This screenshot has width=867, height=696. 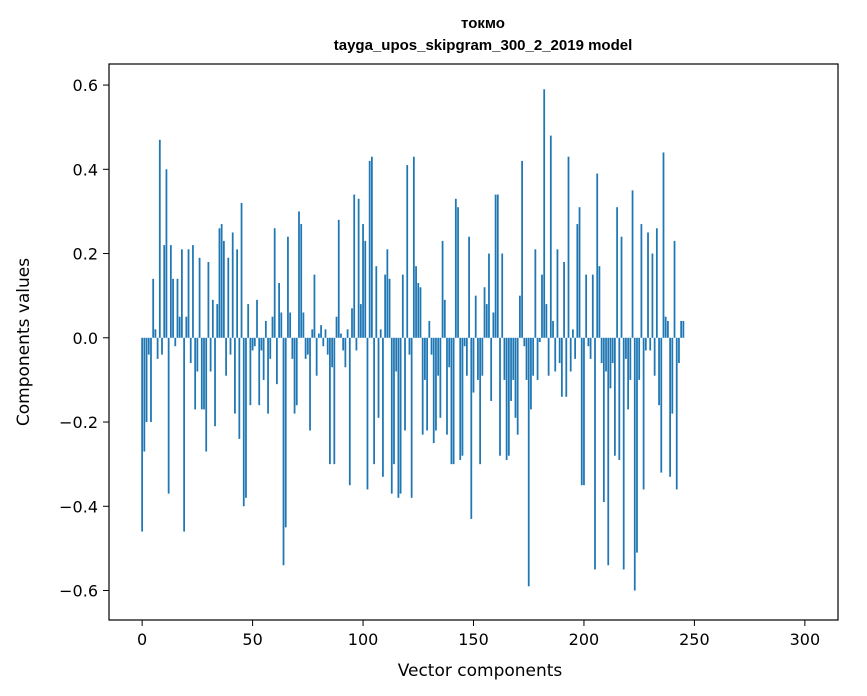 I want to click on x-axis-ticks: 0 50 100 150 200 250 300, so click(x=478, y=634).